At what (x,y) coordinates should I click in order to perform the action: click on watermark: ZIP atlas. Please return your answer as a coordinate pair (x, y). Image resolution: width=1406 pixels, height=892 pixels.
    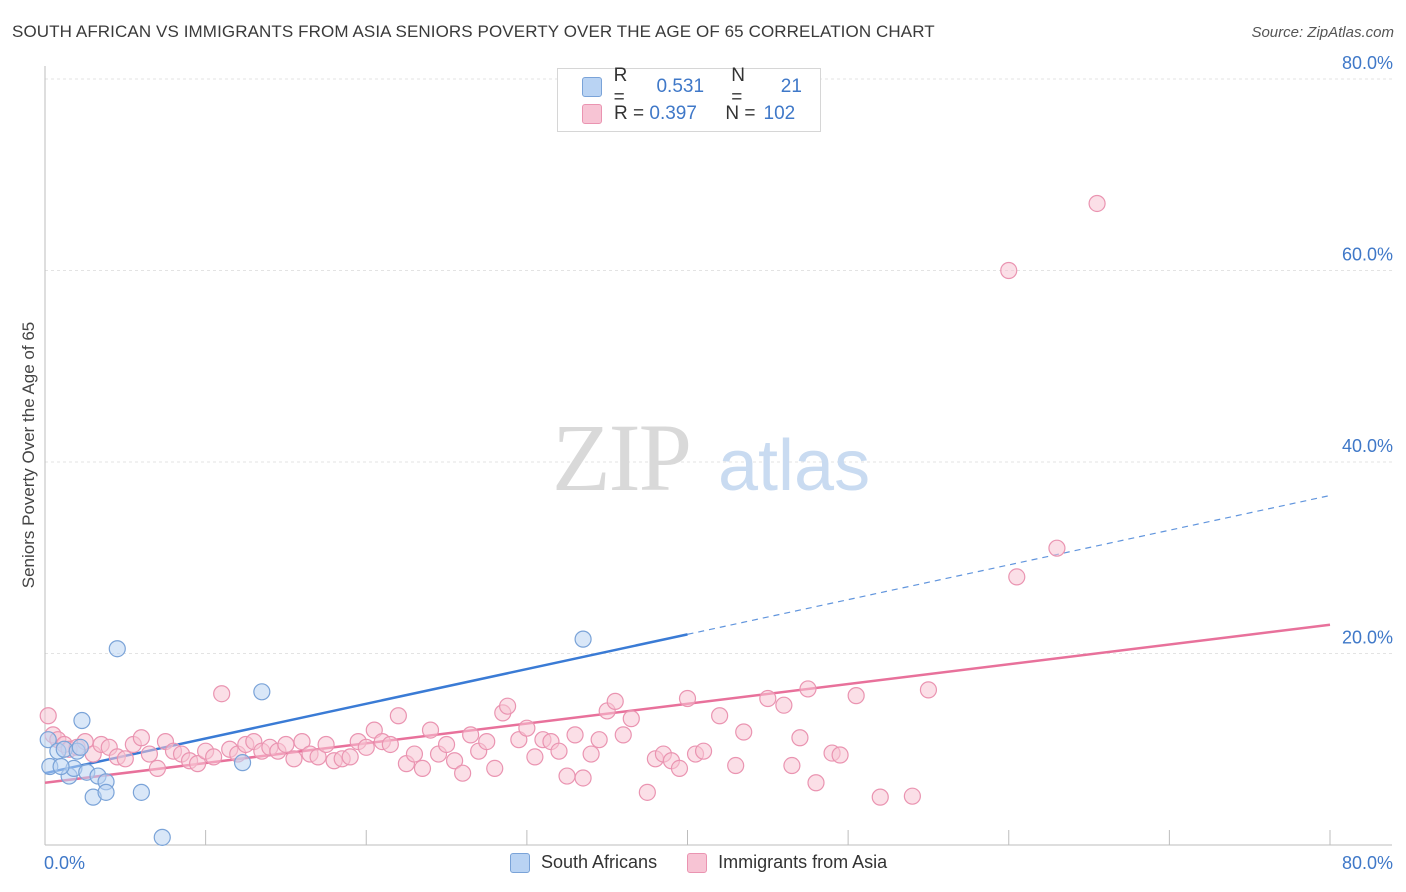
    Looking at the image, I should click on (711, 457).